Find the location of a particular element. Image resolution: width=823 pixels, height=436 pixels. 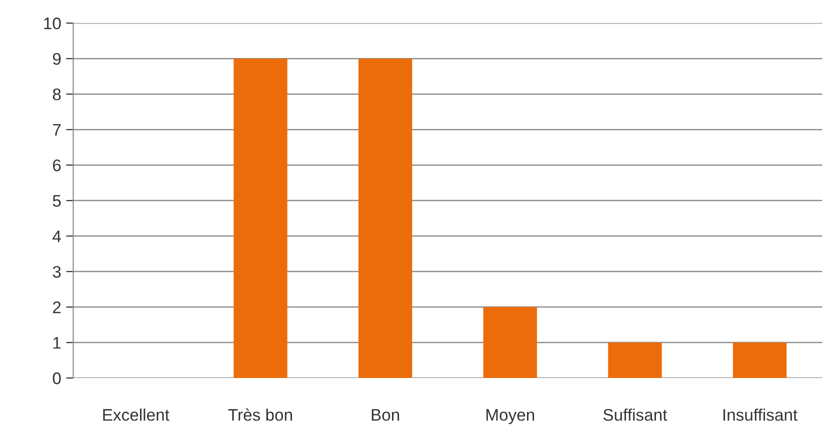

y-tick-label: 2 is located at coordinates (57, 307).